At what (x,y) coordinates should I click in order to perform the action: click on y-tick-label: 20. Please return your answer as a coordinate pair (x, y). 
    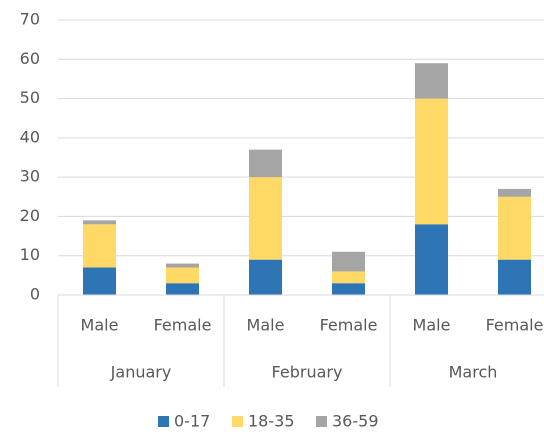
    Looking at the image, I should click on (30, 215).